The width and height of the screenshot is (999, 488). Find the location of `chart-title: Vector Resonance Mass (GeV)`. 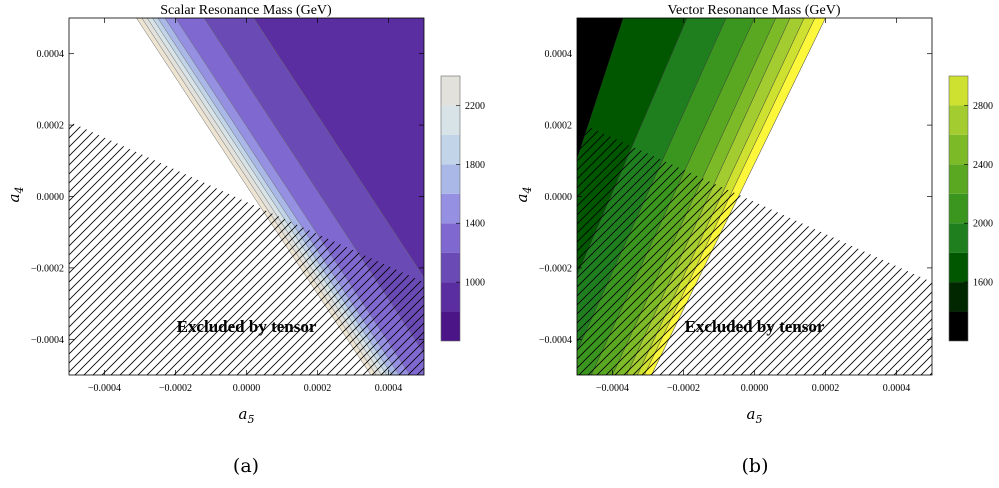

chart-title: Vector Resonance Mass (GeV) is located at coordinates (754, 10).